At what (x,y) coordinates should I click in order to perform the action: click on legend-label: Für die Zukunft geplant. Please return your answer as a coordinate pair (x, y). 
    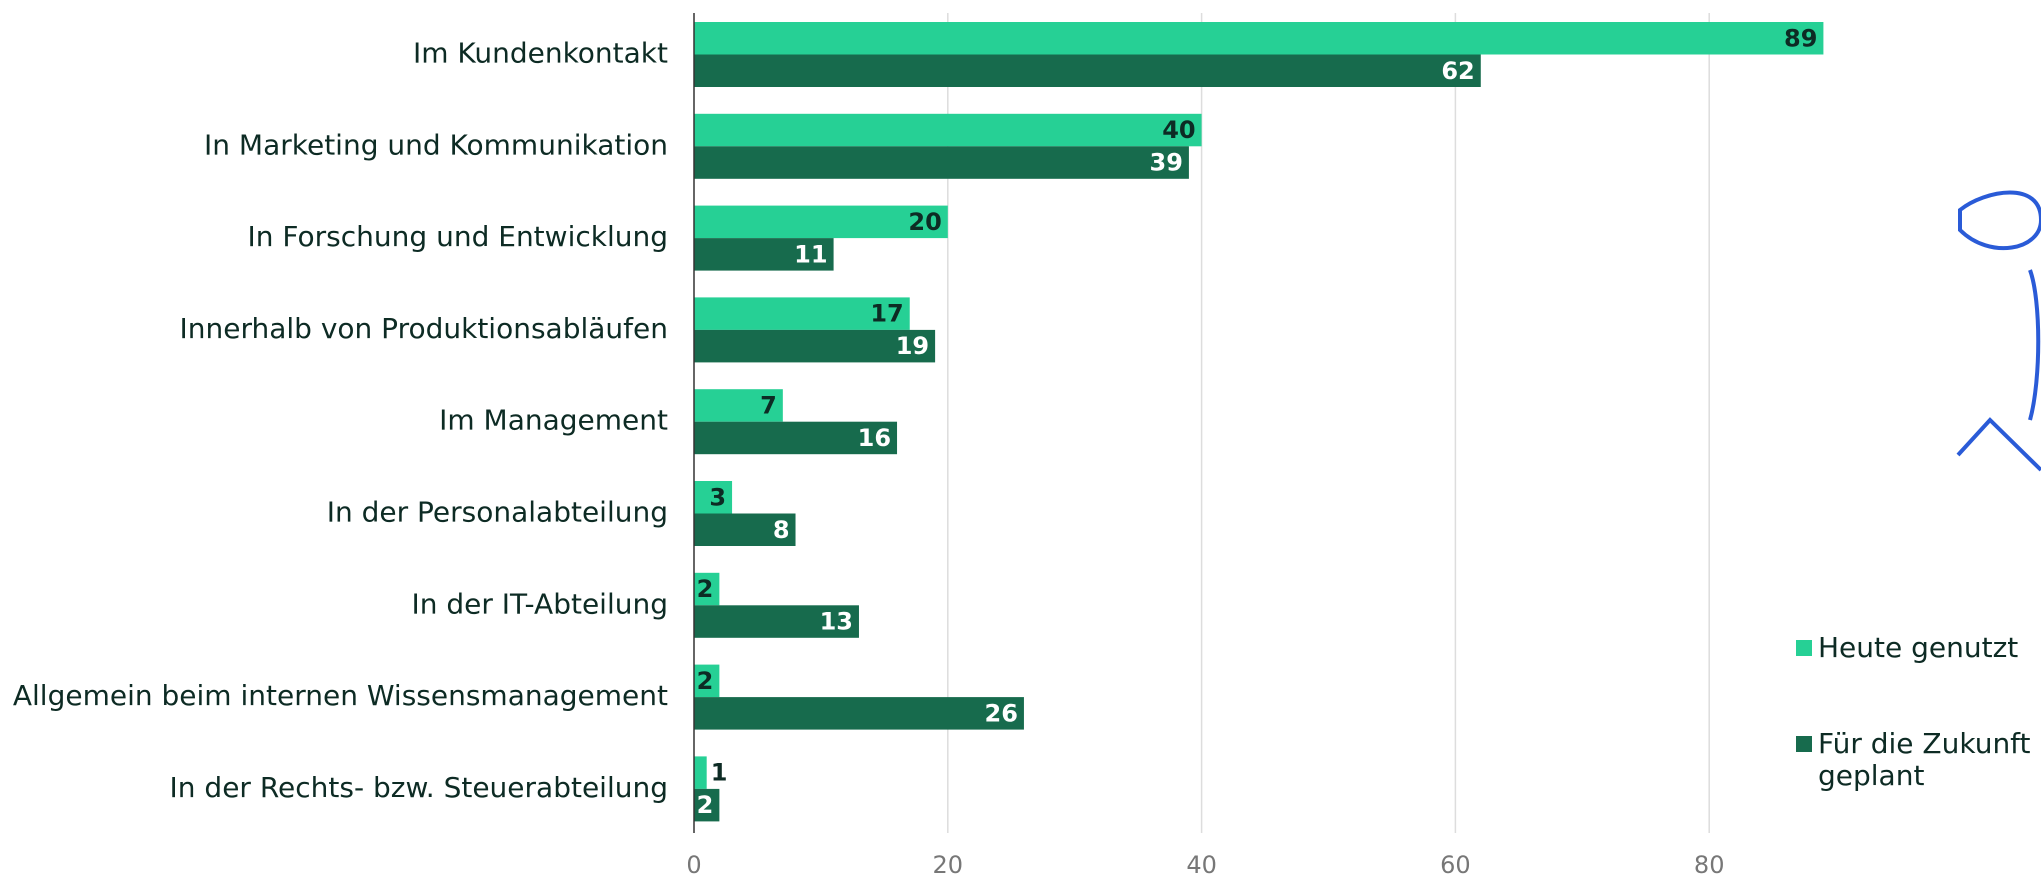
    Looking at the image, I should click on (1924, 759).